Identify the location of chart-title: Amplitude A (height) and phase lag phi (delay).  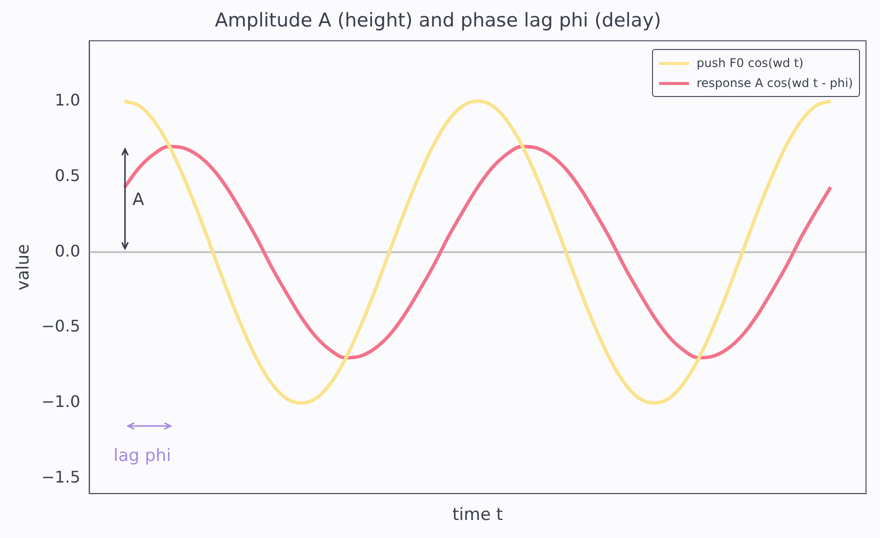
(438, 20).